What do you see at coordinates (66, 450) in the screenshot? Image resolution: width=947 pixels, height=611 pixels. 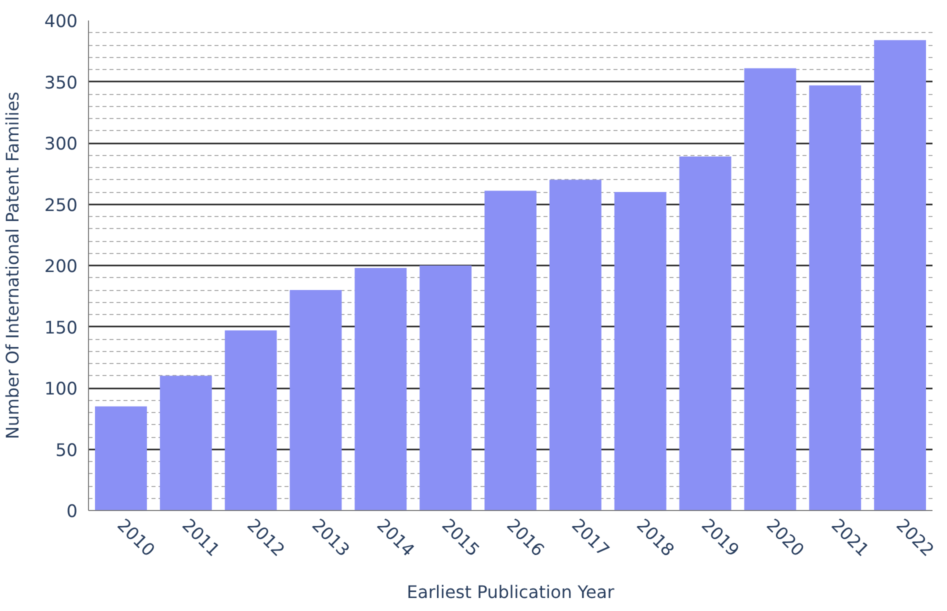 I see `y-tick-label: 50` at bounding box center [66, 450].